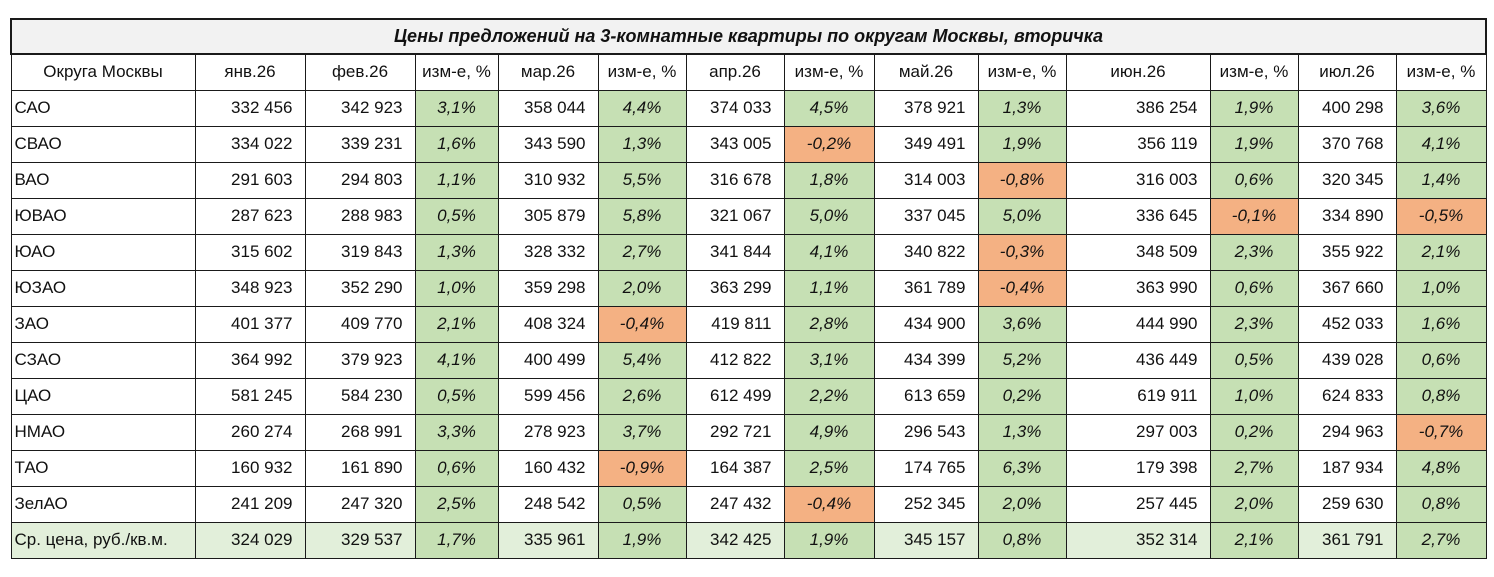  Describe the element at coordinates (250, 396) in the screenshot. I see `price-cell: 581 245` at that location.